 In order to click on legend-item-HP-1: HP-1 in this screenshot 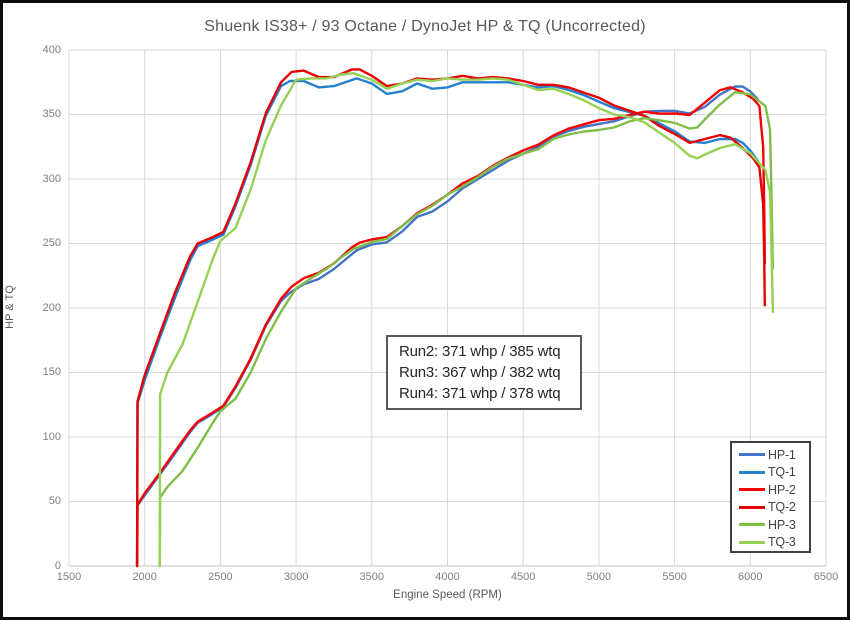, I will do `click(774, 455)`.